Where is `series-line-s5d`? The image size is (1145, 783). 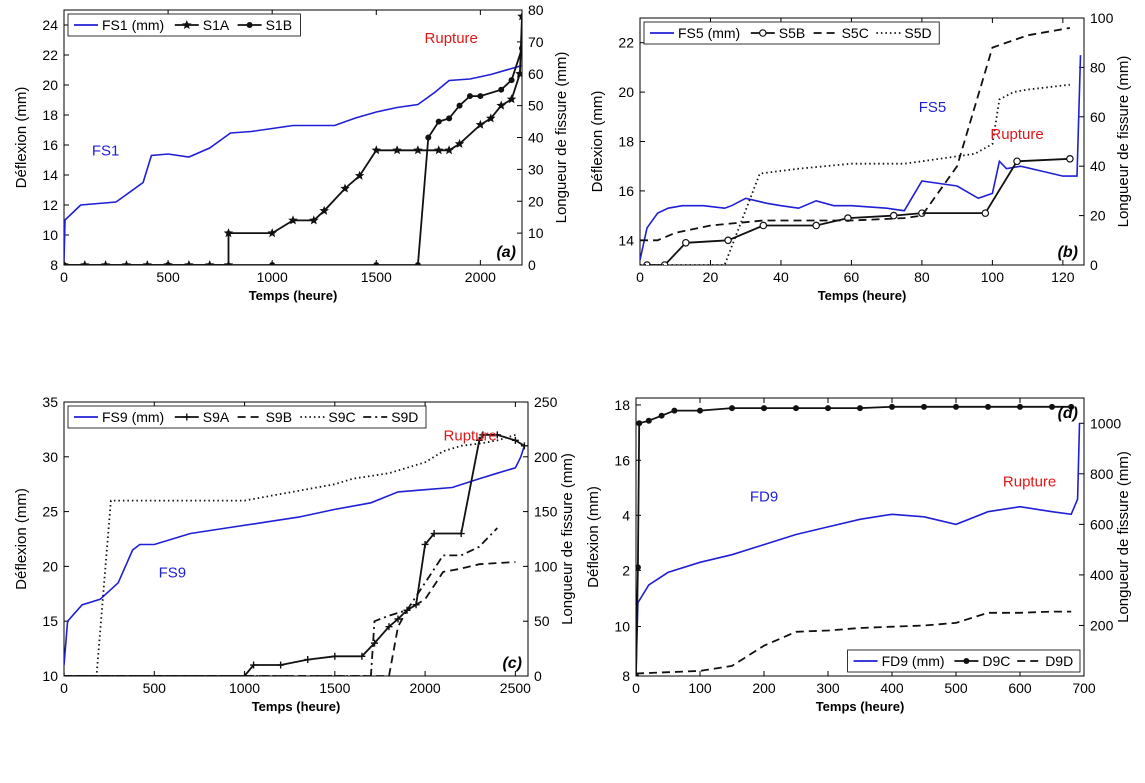
series-line-s5d is located at coordinates (855, 174).